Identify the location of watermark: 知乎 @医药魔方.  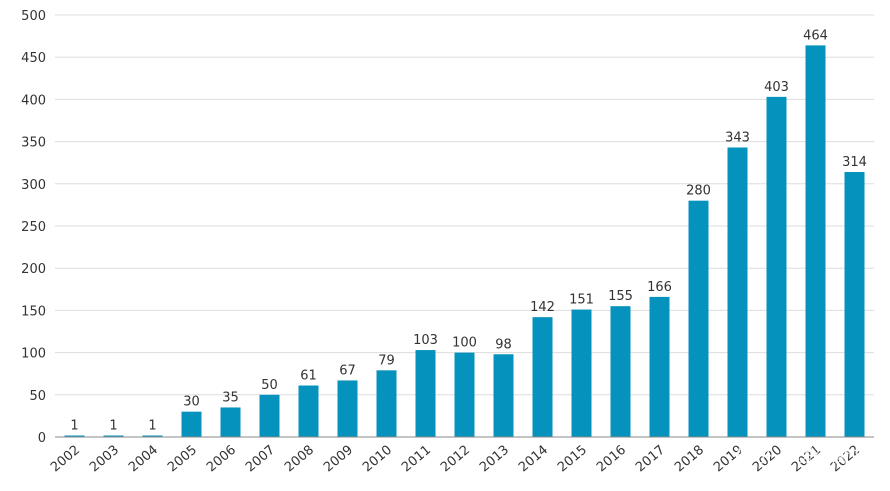
(802, 456).